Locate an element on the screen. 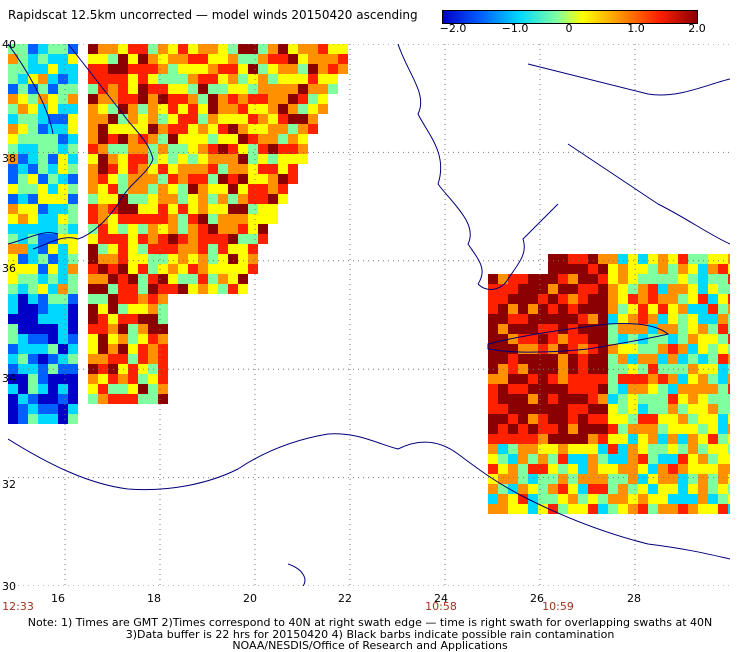 This screenshot has width=740, height=652. lat-label: 40 is located at coordinates (9, 44).